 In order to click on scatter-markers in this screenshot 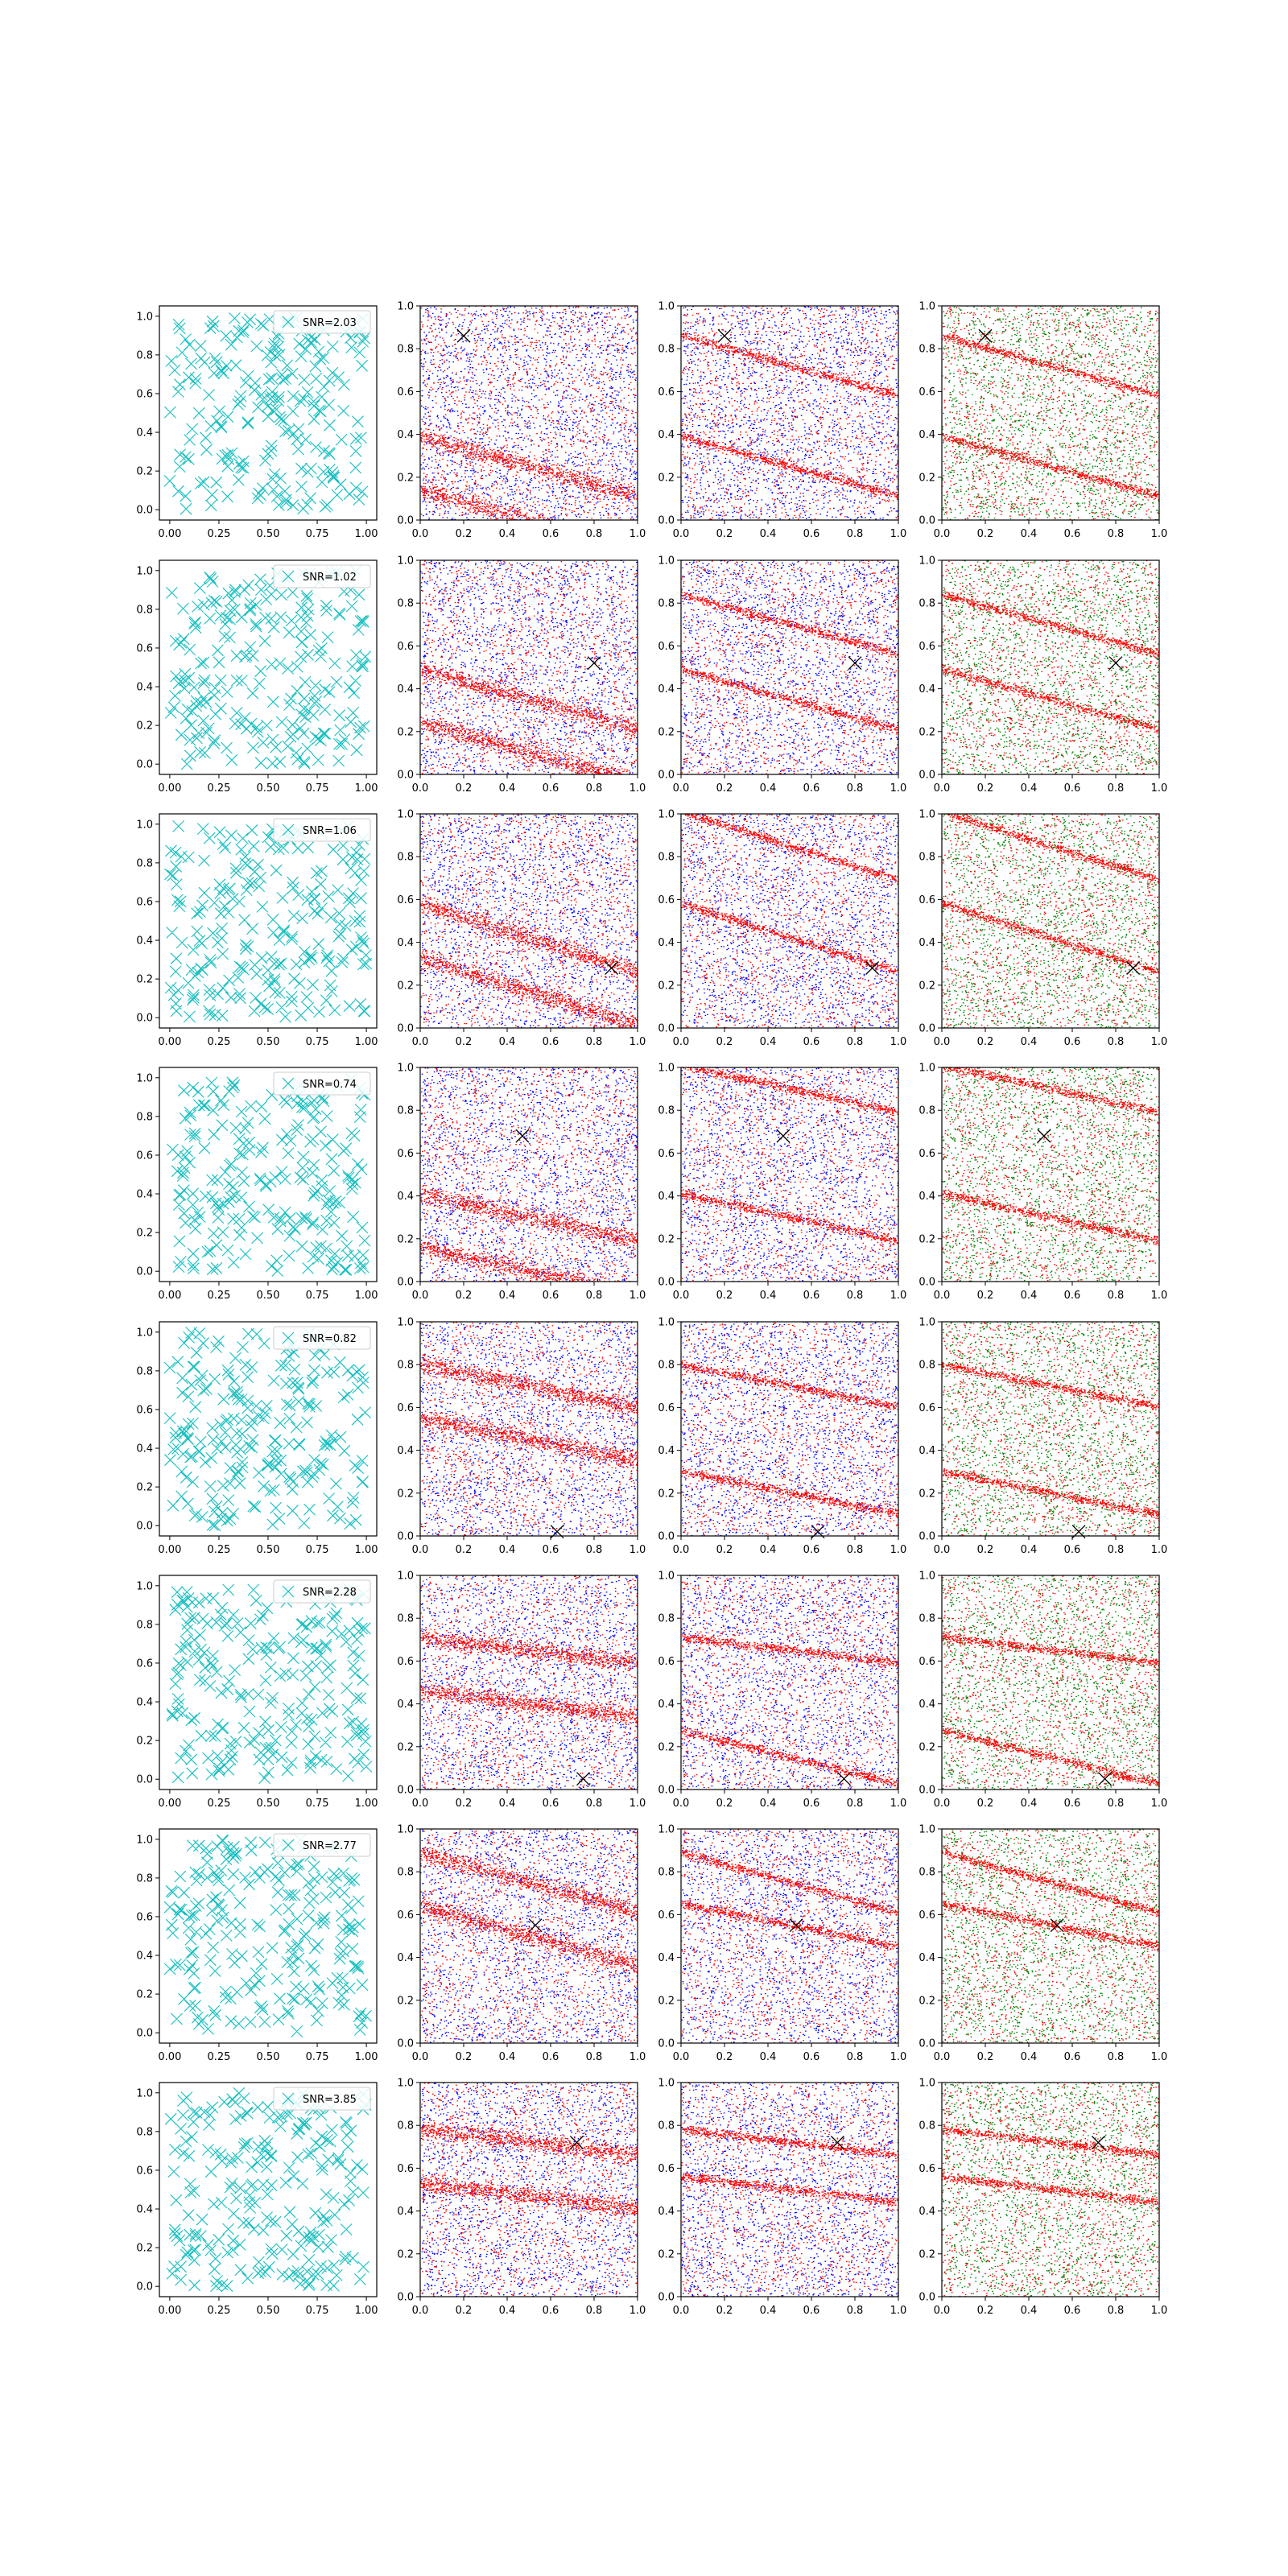, I will do `click(268, 1175)`.